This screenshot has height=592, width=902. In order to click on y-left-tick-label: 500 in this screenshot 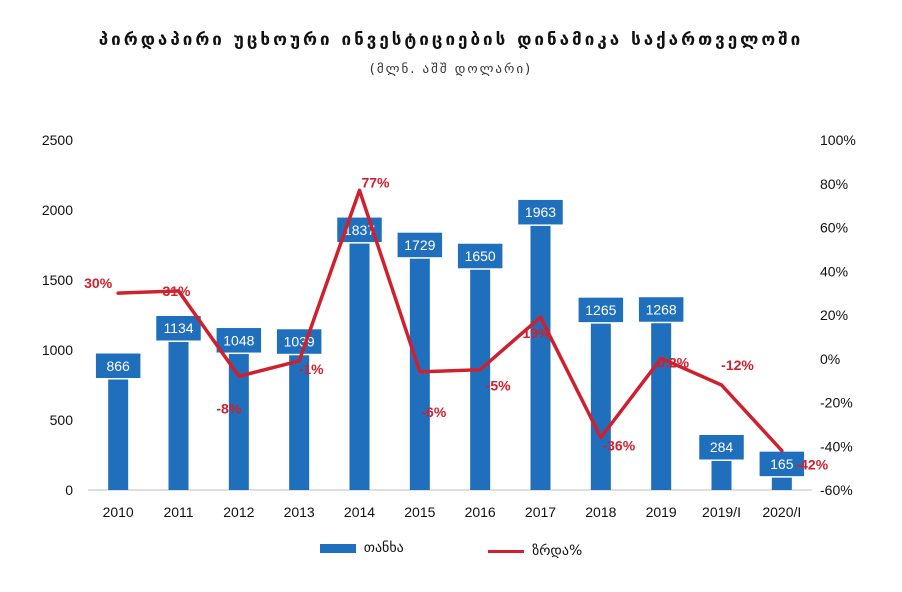, I will do `click(62, 420)`.